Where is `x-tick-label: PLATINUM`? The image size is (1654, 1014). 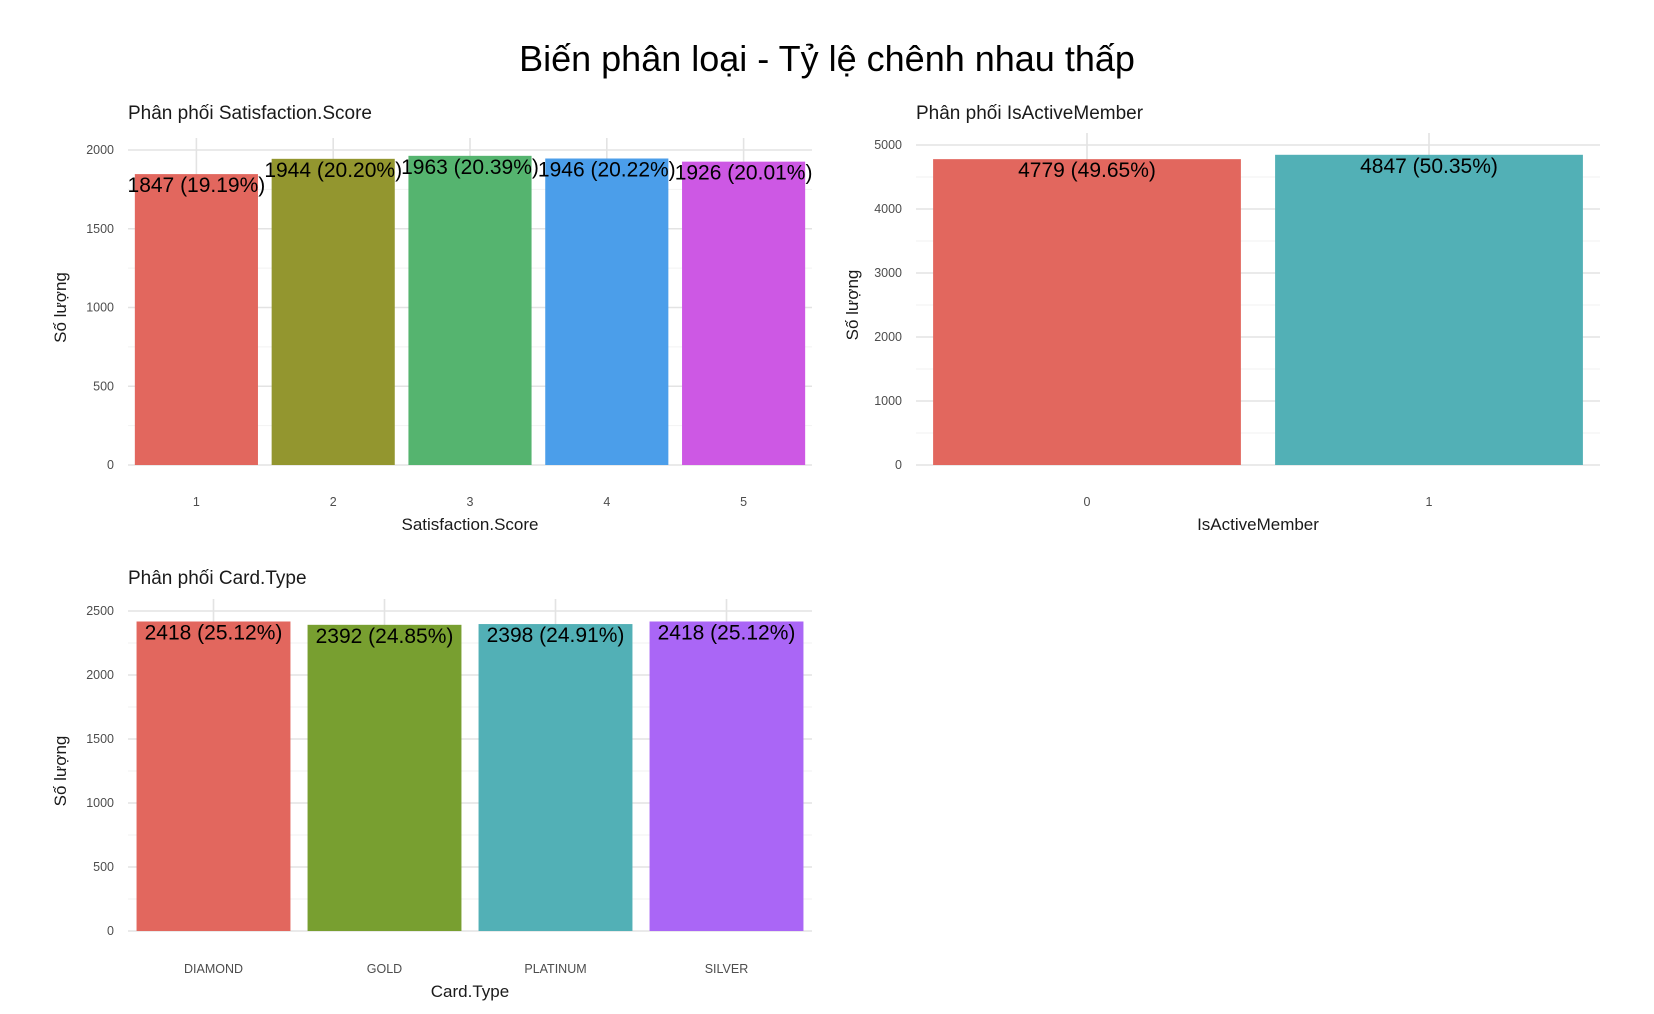
x-tick-label: PLATINUM is located at coordinates (555, 969).